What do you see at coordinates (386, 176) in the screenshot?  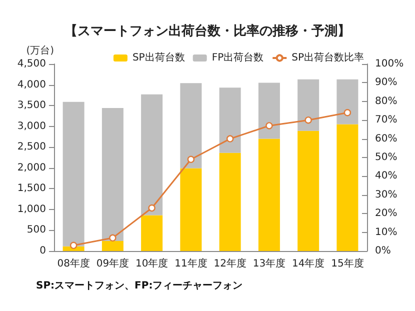 I see `y2-tick-label: 40%` at bounding box center [386, 176].